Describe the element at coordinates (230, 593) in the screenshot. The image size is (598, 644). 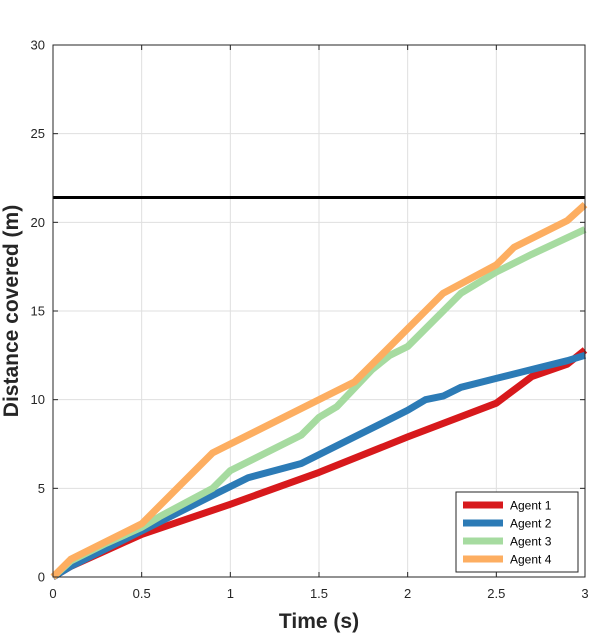
I see `x-tick-label: 1` at that location.